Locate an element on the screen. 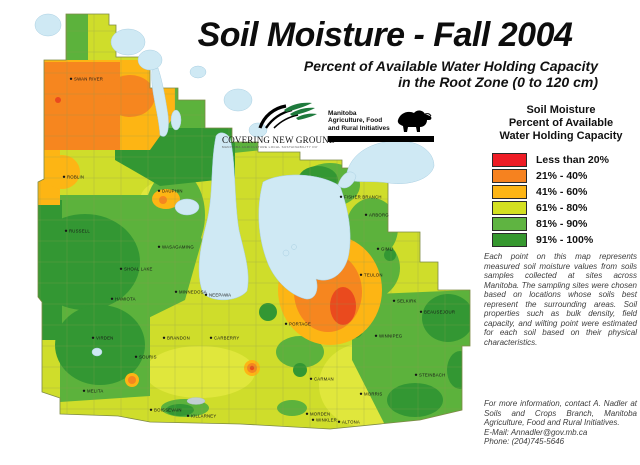  town-label: ALTONA is located at coordinates (351, 422).